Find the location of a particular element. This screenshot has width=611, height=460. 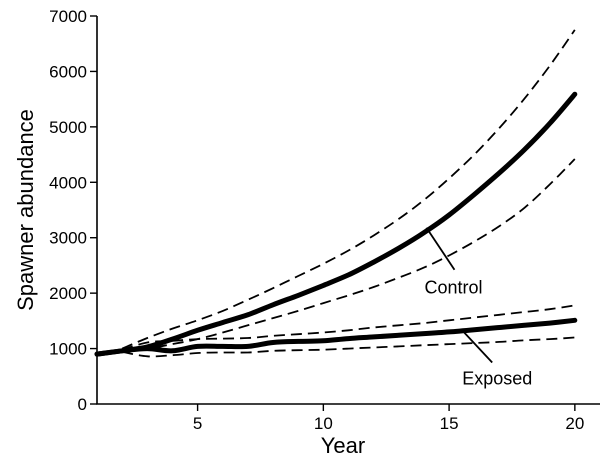

y-tick-label-2000: 2000 is located at coordinates (68, 293).